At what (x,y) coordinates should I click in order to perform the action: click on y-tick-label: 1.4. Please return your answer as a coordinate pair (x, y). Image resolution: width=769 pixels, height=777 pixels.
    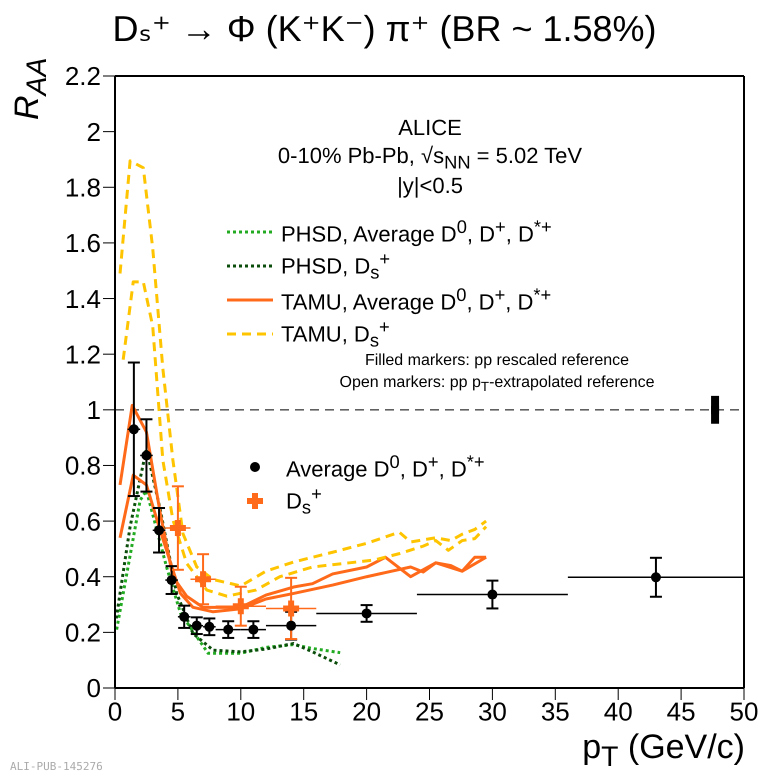
    Looking at the image, I should click on (82, 299).